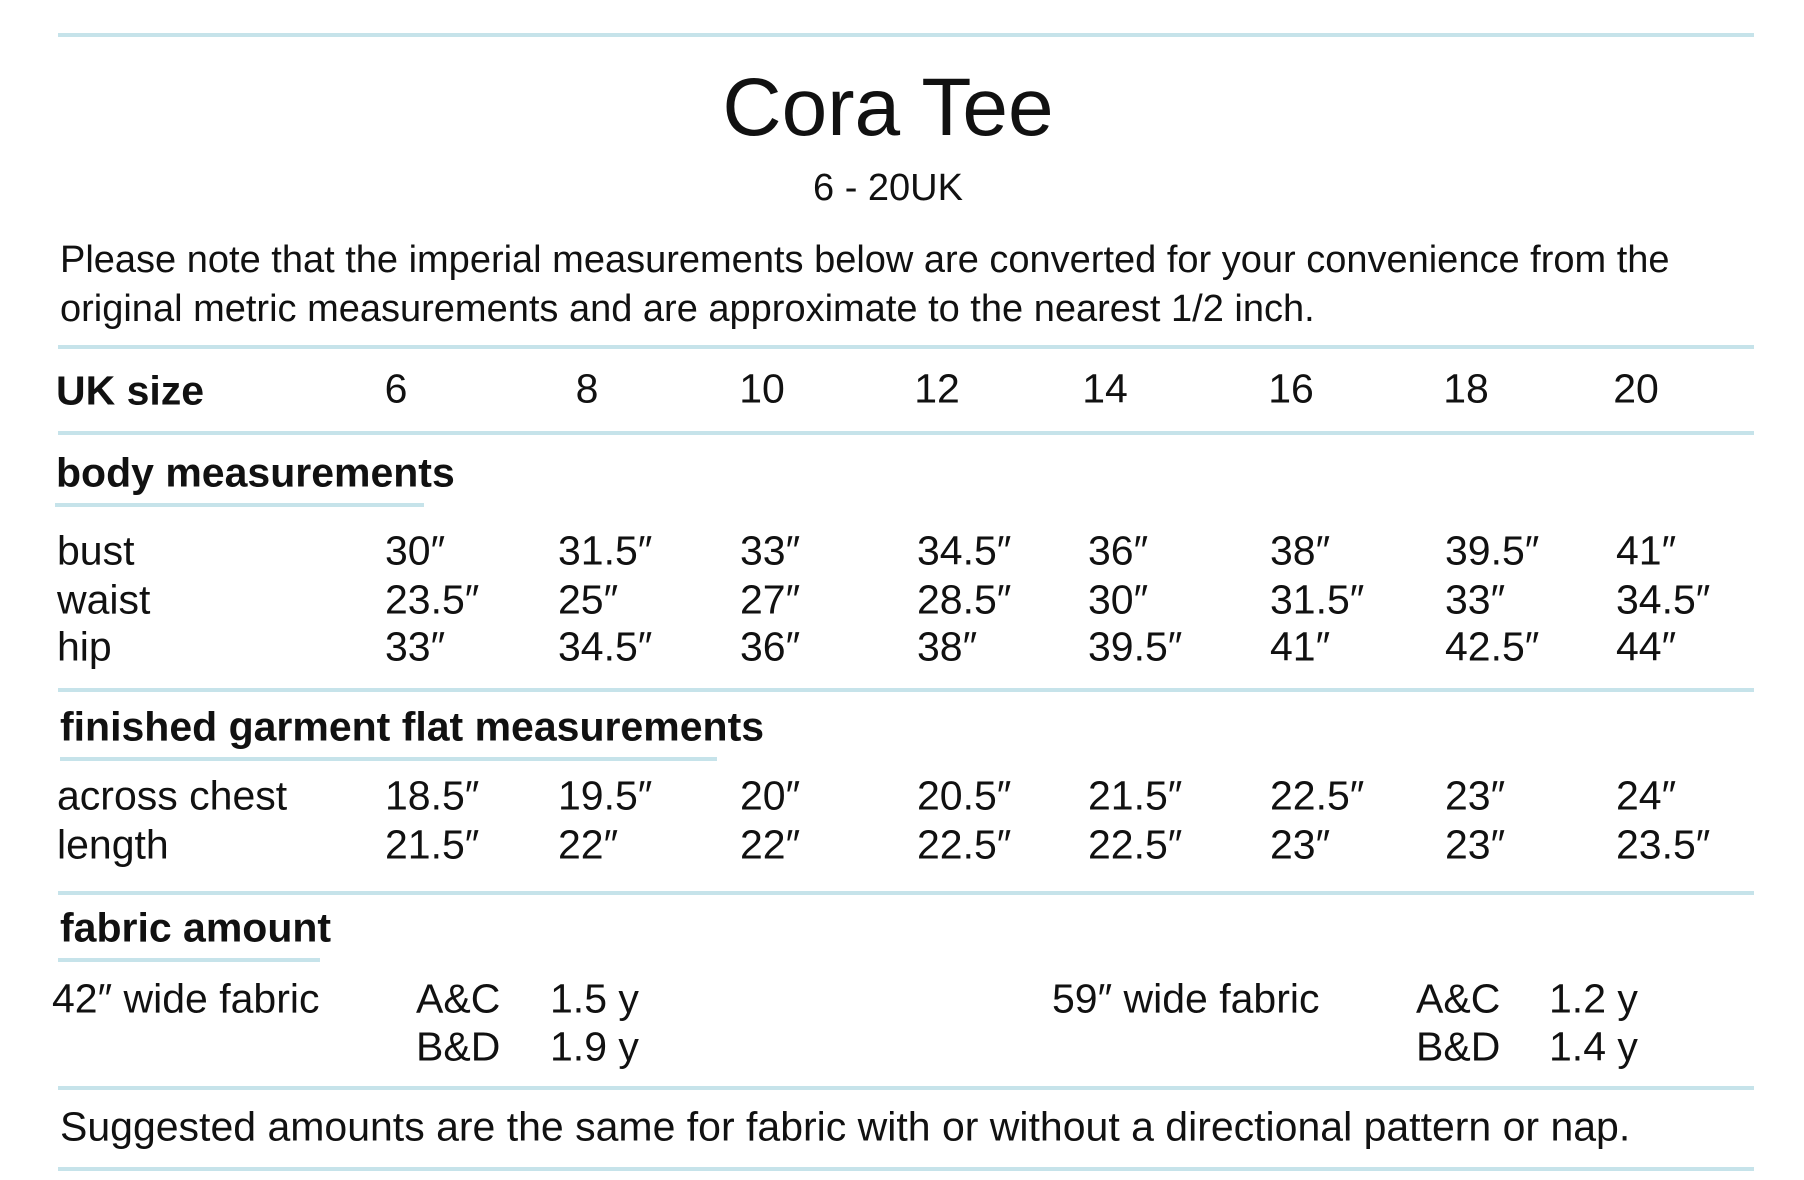 Image resolution: width=1804 pixels, height=1180 pixels. I want to click on row-label: hip, so click(84, 646).